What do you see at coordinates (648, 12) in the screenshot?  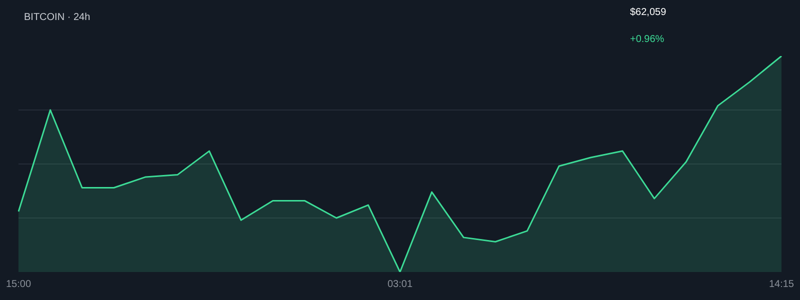 I see `text: $62,059` at bounding box center [648, 12].